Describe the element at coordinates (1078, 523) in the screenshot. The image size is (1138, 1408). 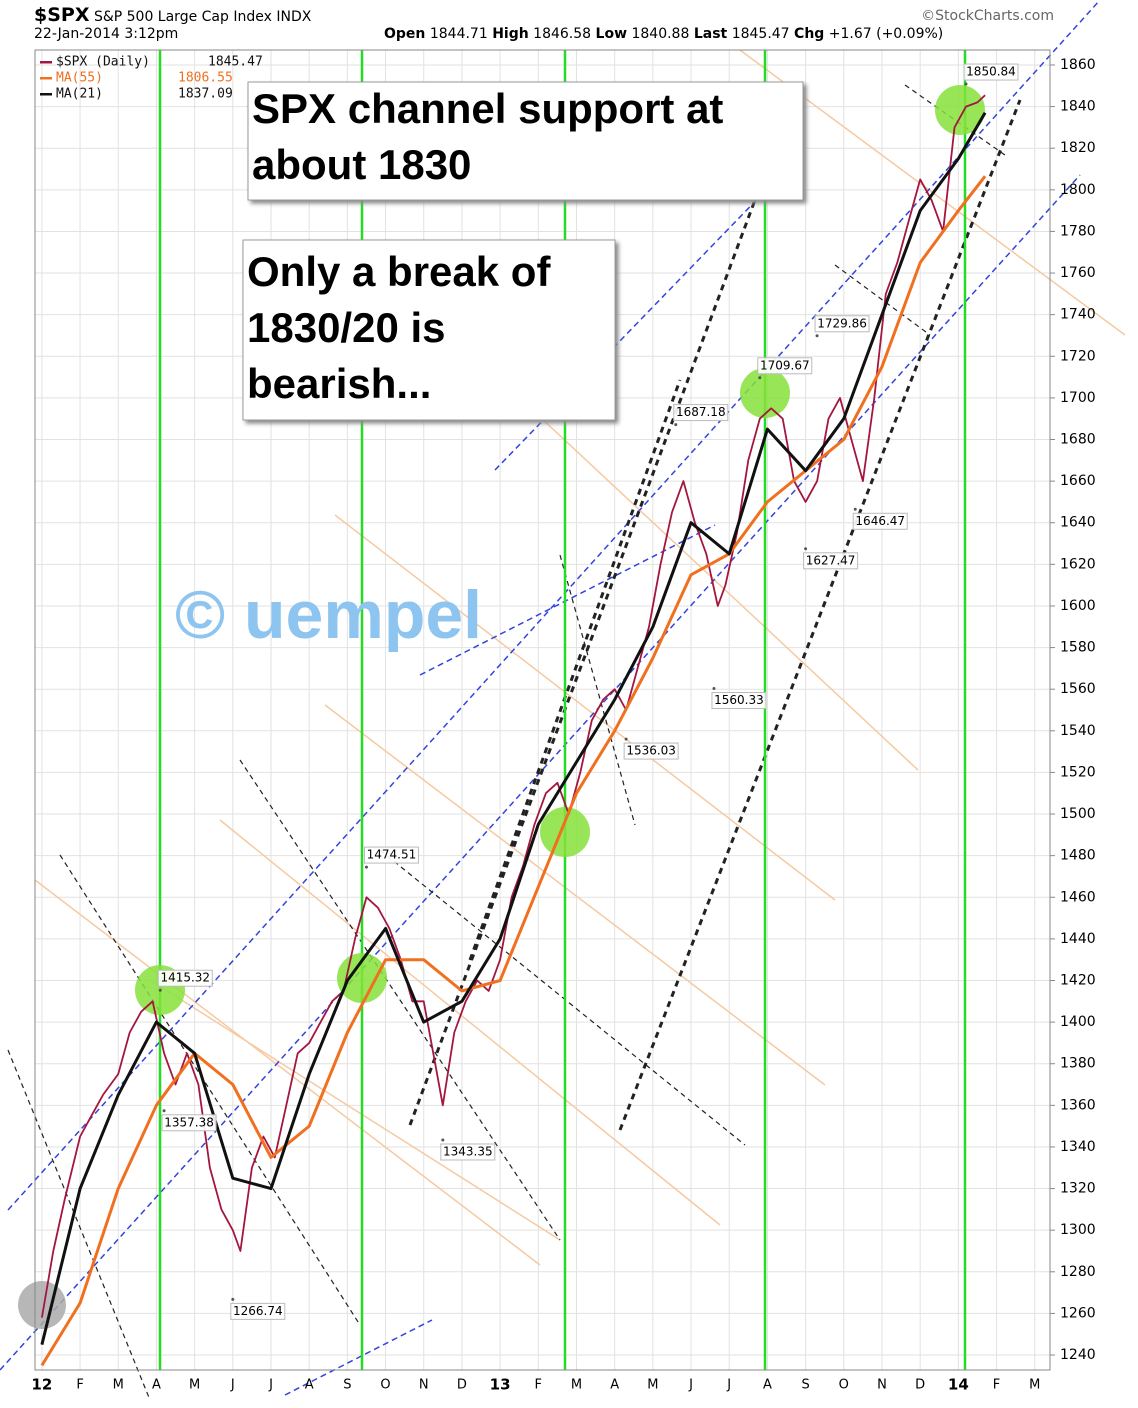
I see `y-tick-label: 1640` at that location.